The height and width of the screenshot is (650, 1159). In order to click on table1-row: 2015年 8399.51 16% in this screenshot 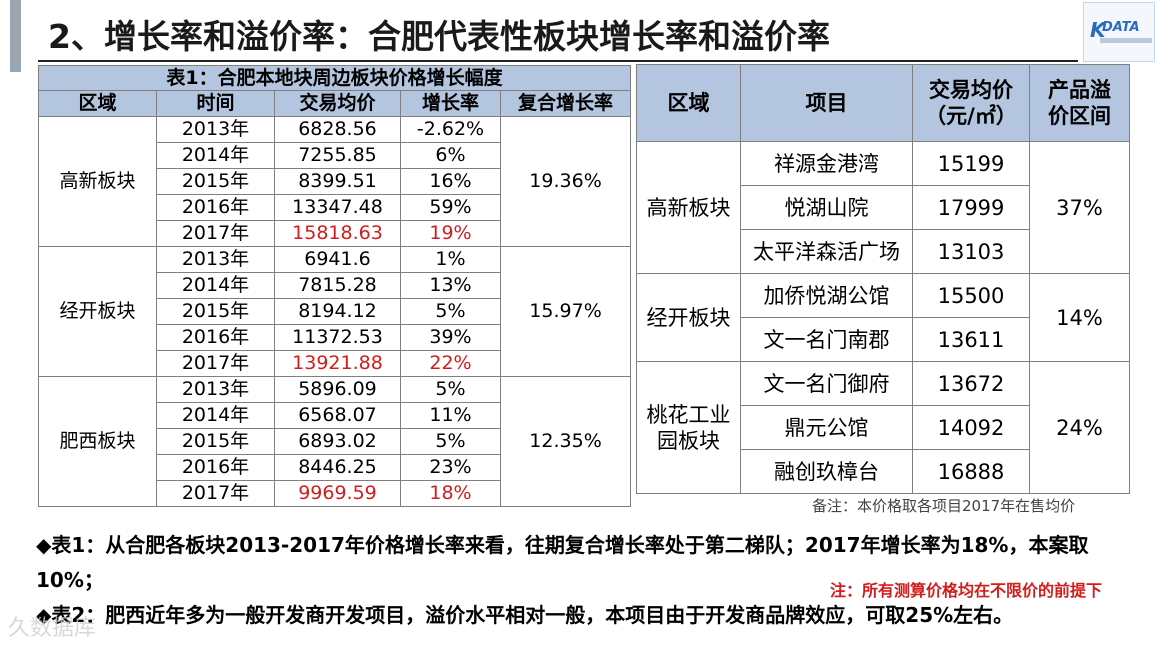, I will do `click(335, 181)`.